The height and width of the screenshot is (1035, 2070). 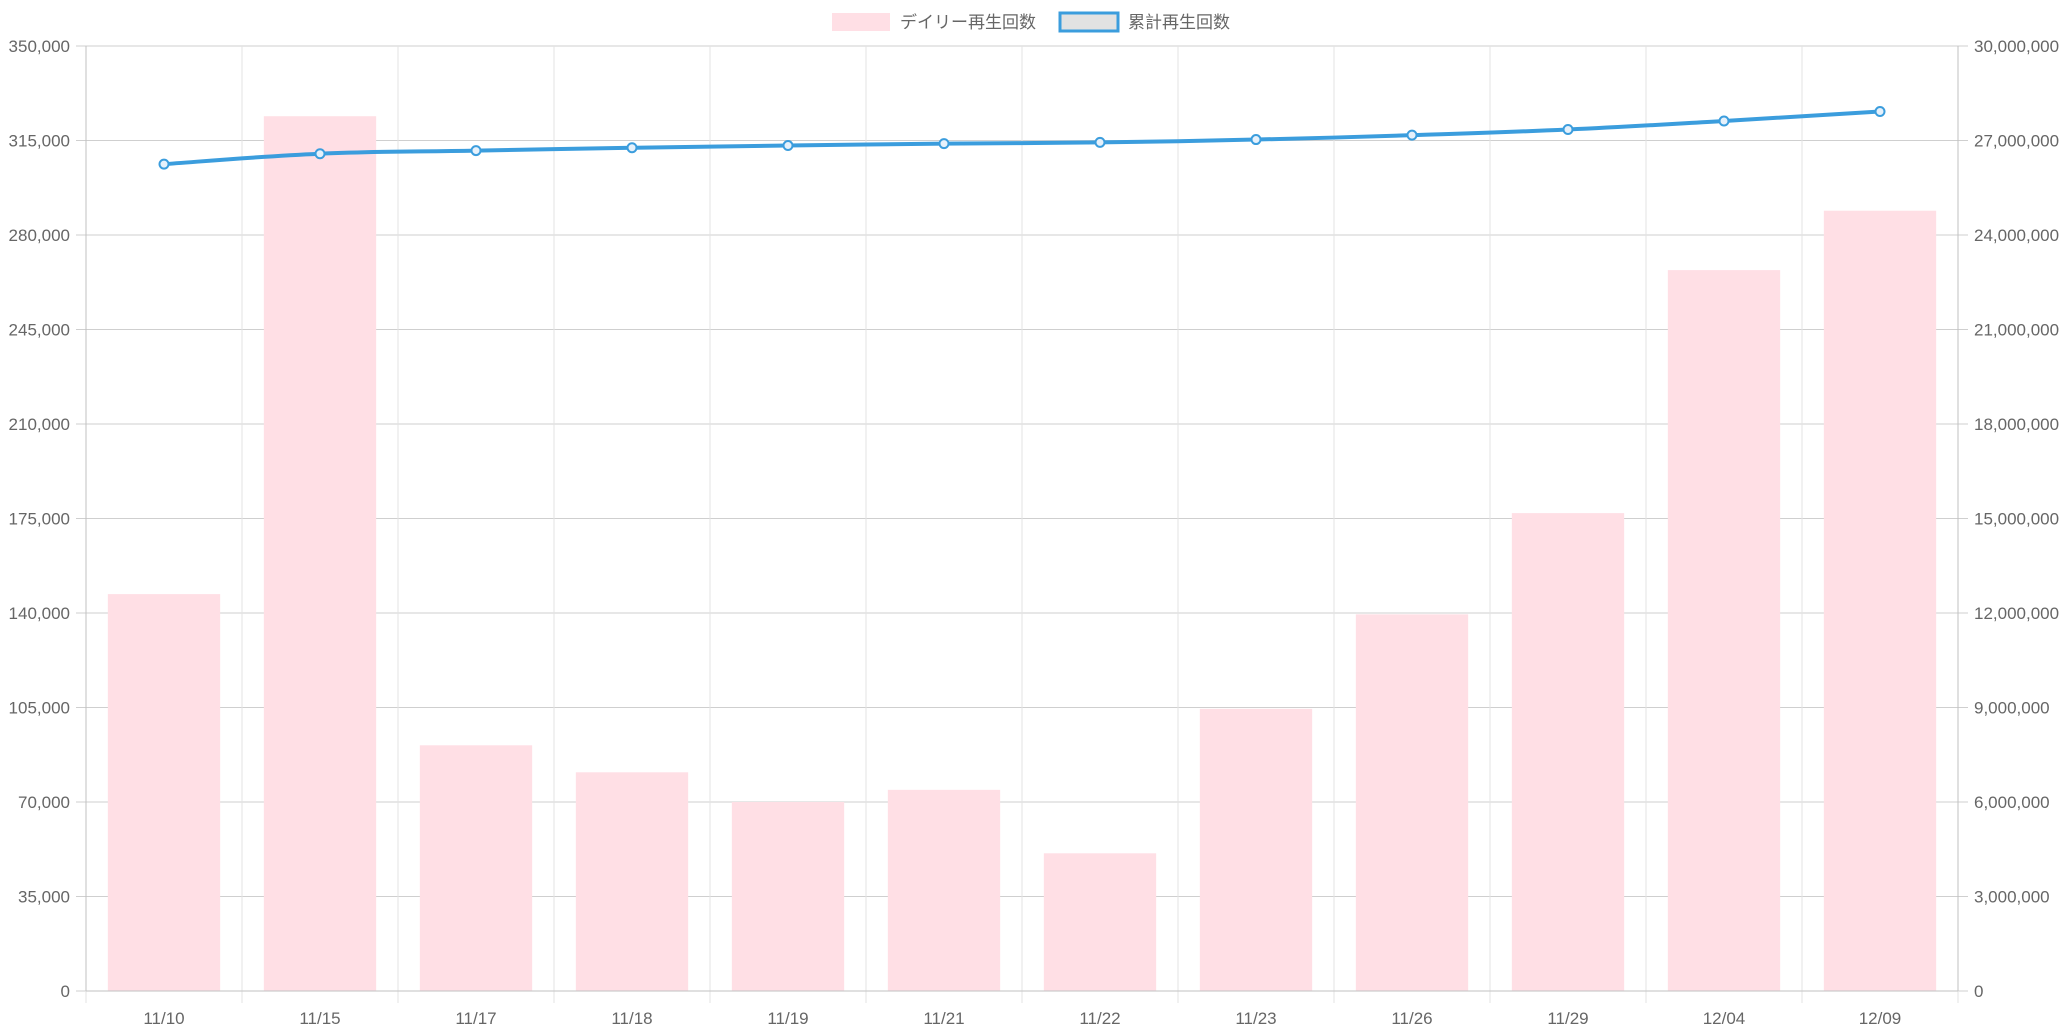 I want to click on x-tick-label: 11/26, so click(x=1411, y=1018).